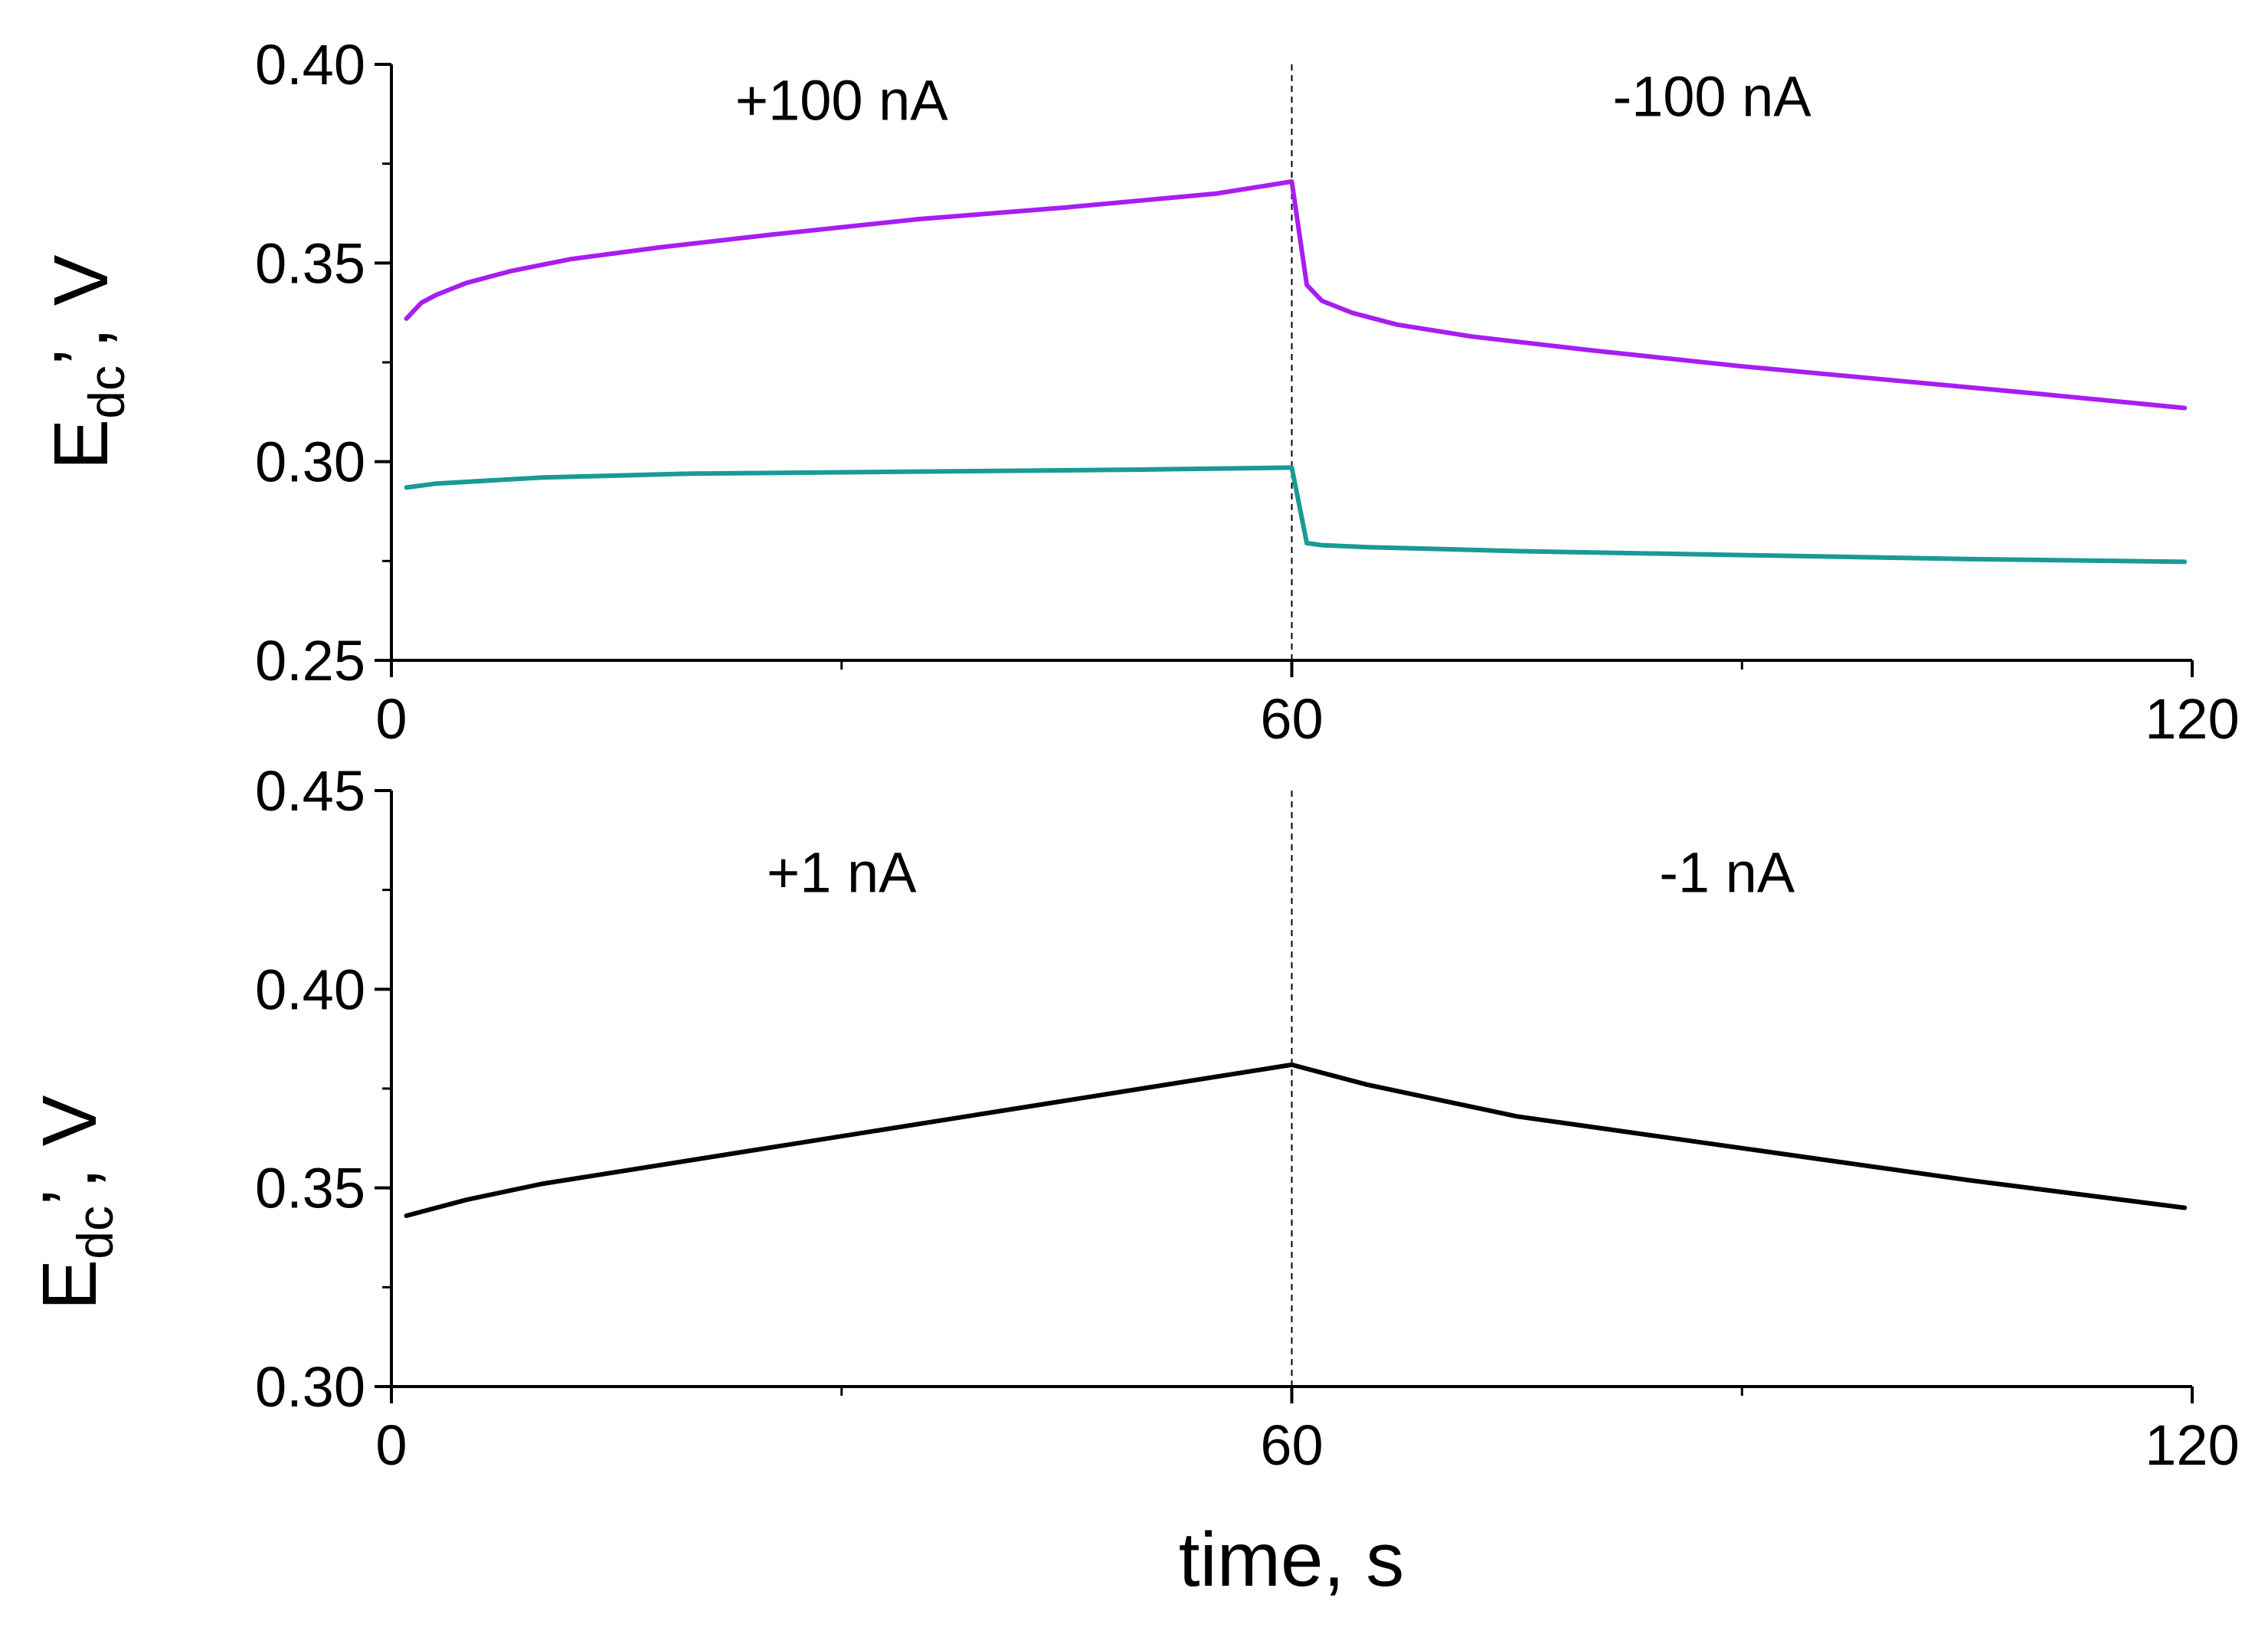 The image size is (2268, 1634). I want to click on y-axis-label-bottom: Edc’, V, so click(75, 1202).